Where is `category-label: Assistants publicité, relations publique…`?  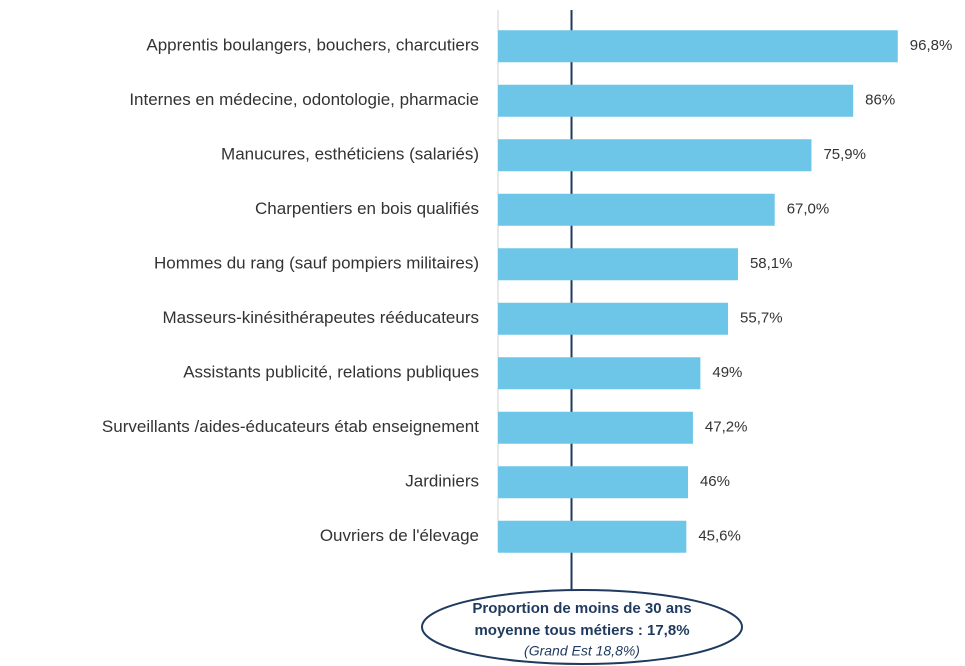 category-label: Assistants publicité, relations publique… is located at coordinates (331, 372).